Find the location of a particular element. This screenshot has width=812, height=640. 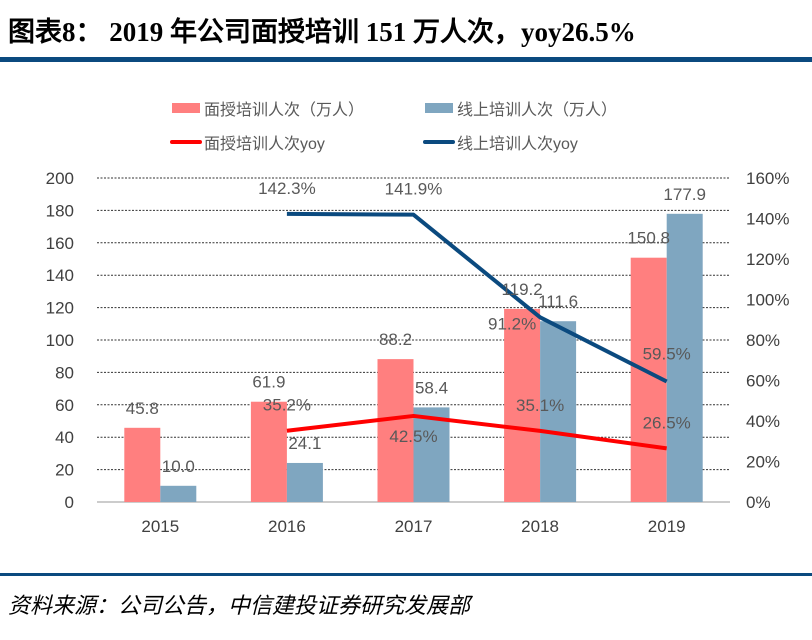

footer-divider is located at coordinates (406, 574).